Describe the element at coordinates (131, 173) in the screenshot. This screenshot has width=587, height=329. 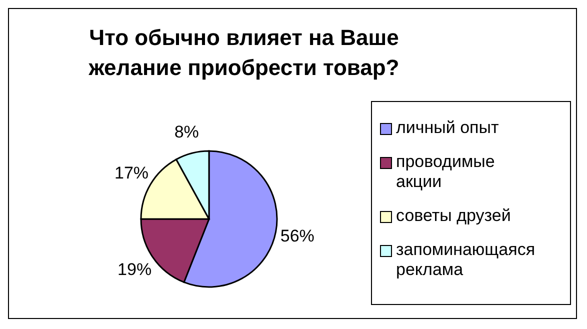
I see `data-label: 17%` at that location.